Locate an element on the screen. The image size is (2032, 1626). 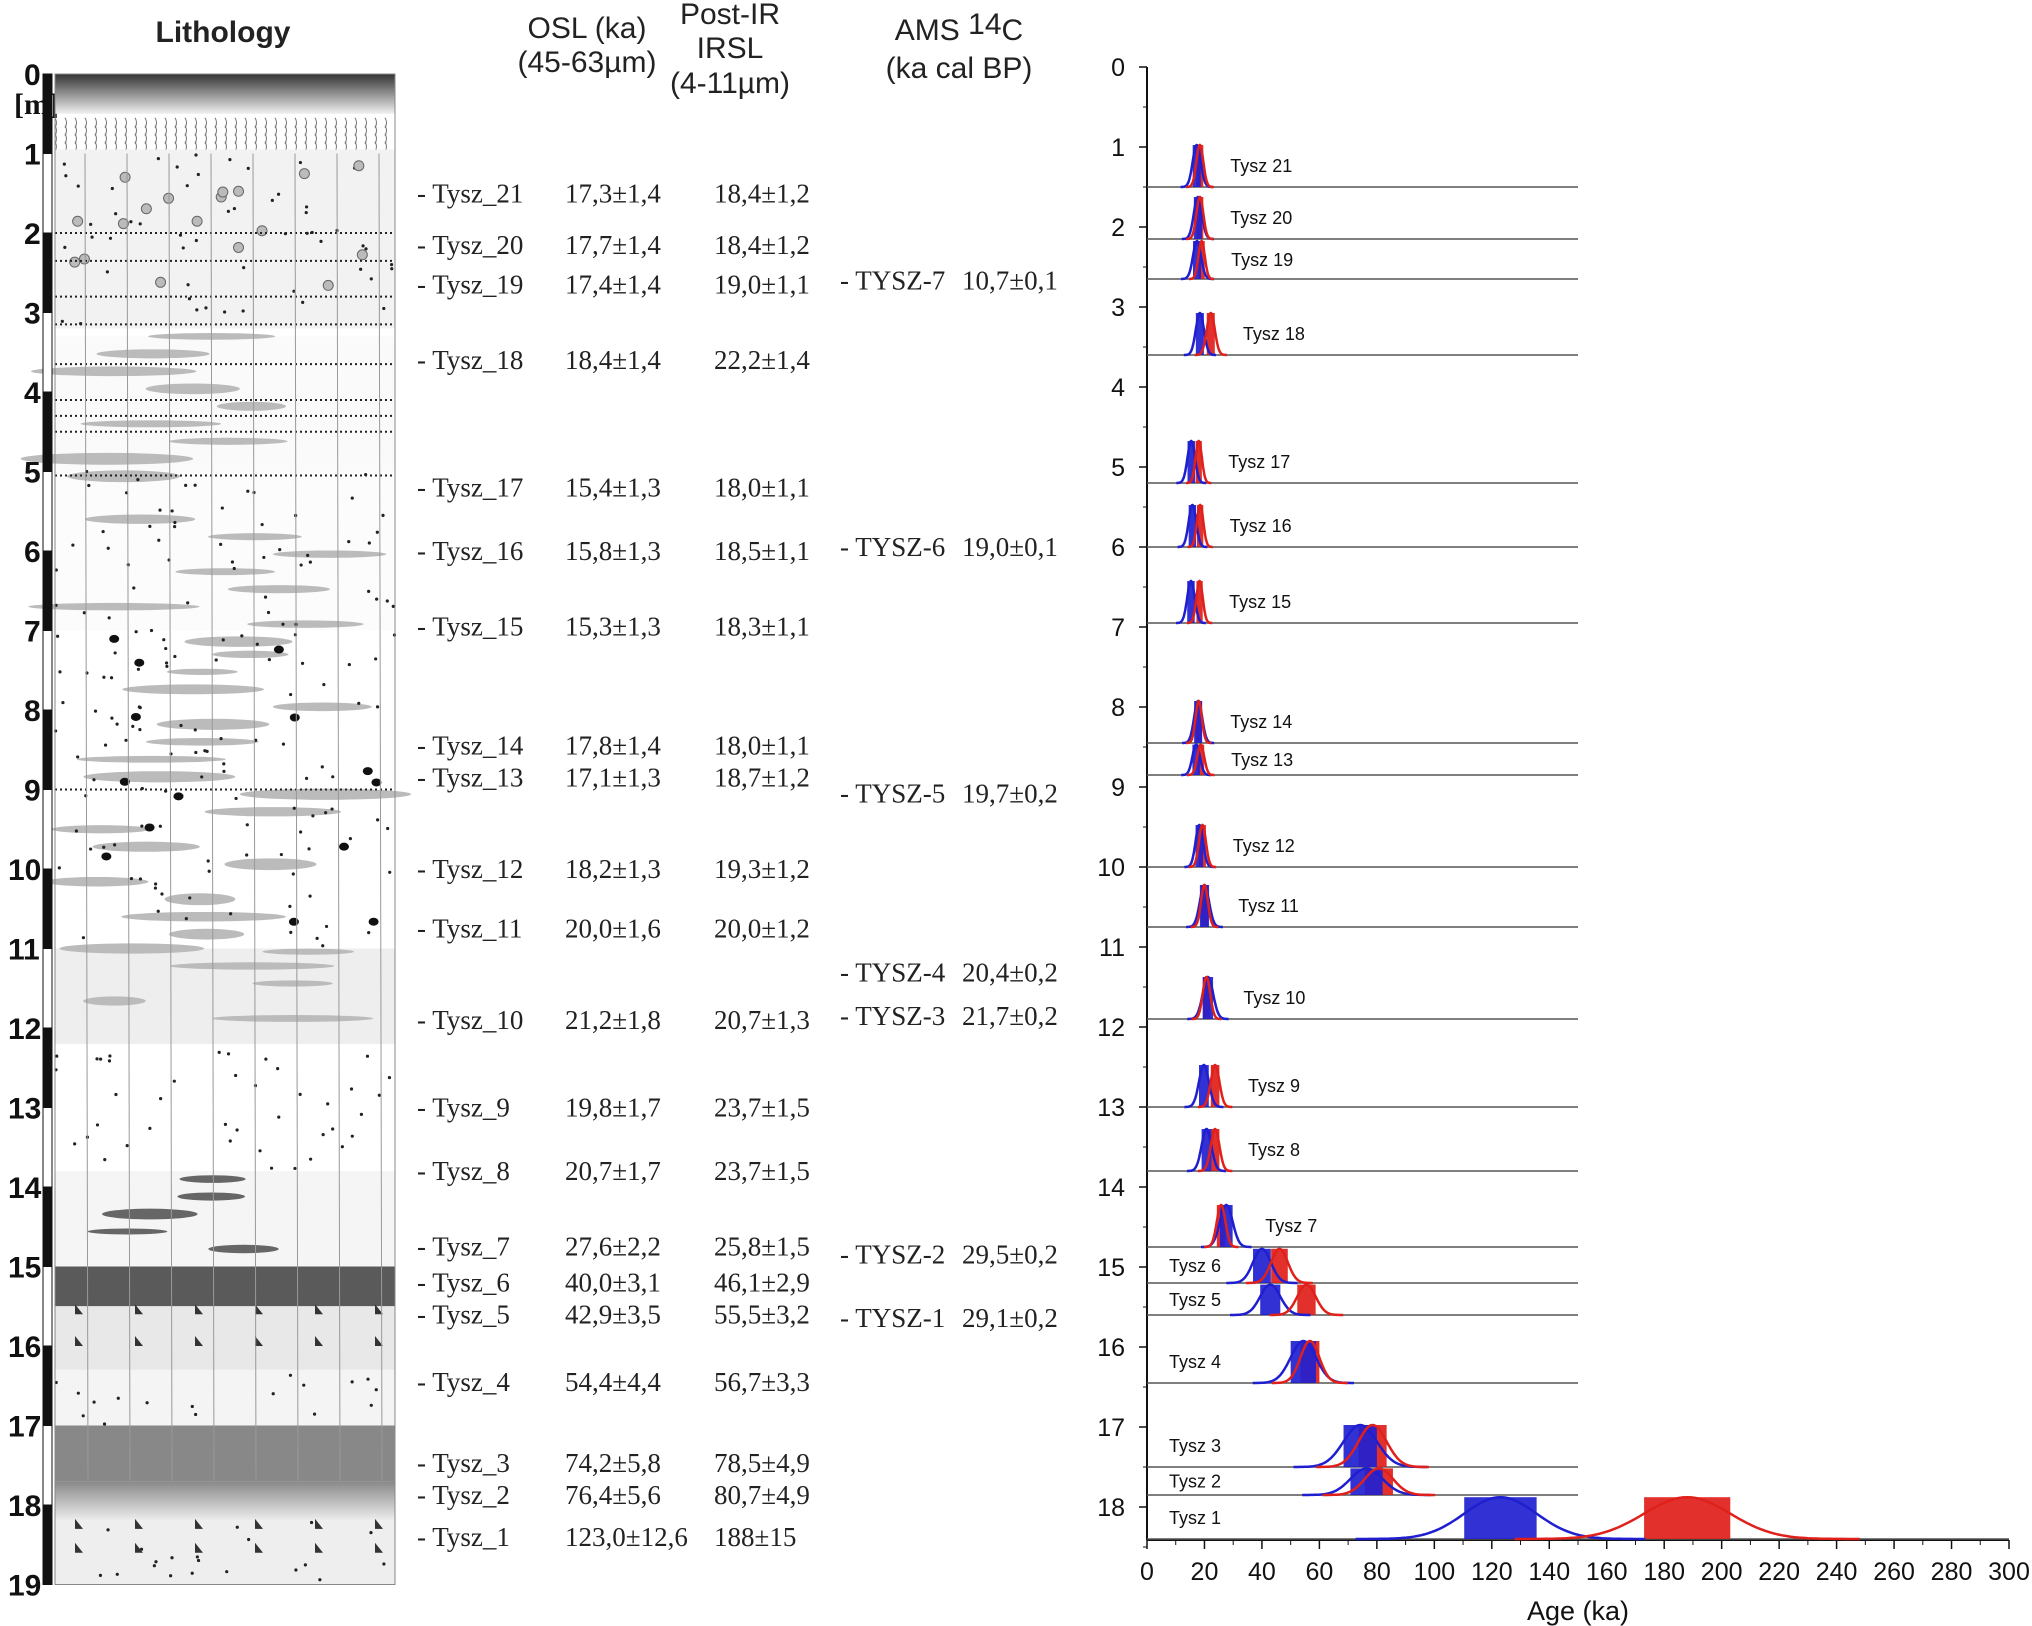
sample-name: - Tysz_5 is located at coordinates (463, 1314).